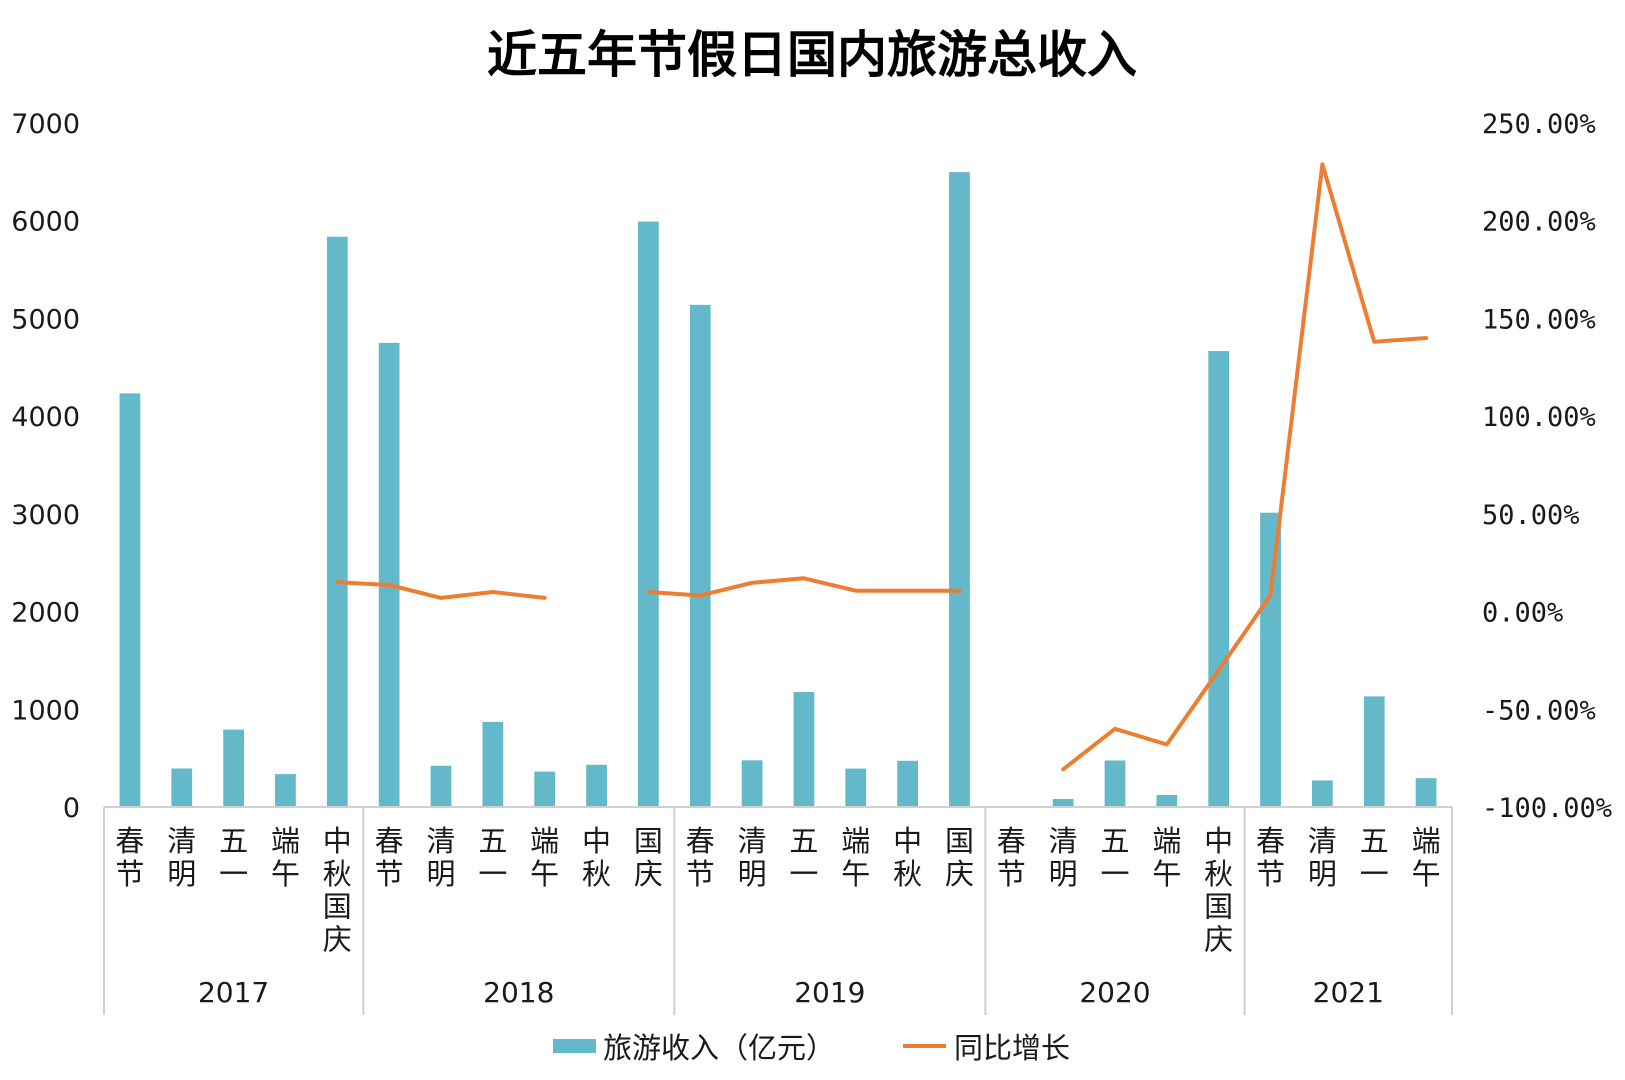  What do you see at coordinates (45, 710) in the screenshot?
I see `y-left-tick-label: 1000` at bounding box center [45, 710].